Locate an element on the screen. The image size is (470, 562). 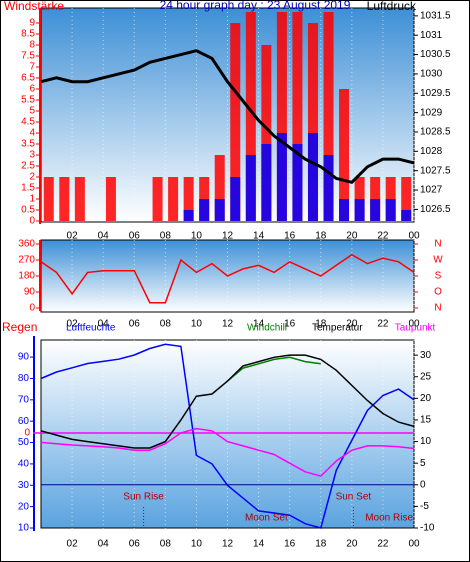
y2-tick-label: 1026.5 is located at coordinates (435, 209).